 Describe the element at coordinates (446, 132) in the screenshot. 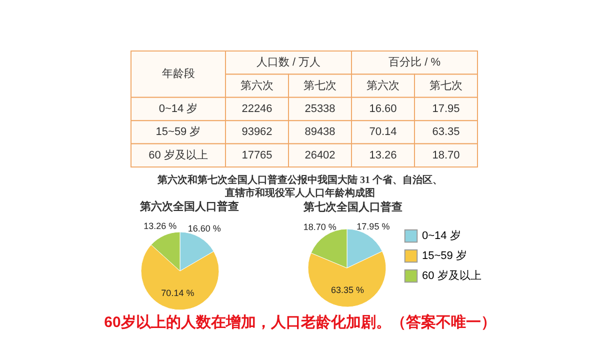

I see `data-label: 63.35` at that location.